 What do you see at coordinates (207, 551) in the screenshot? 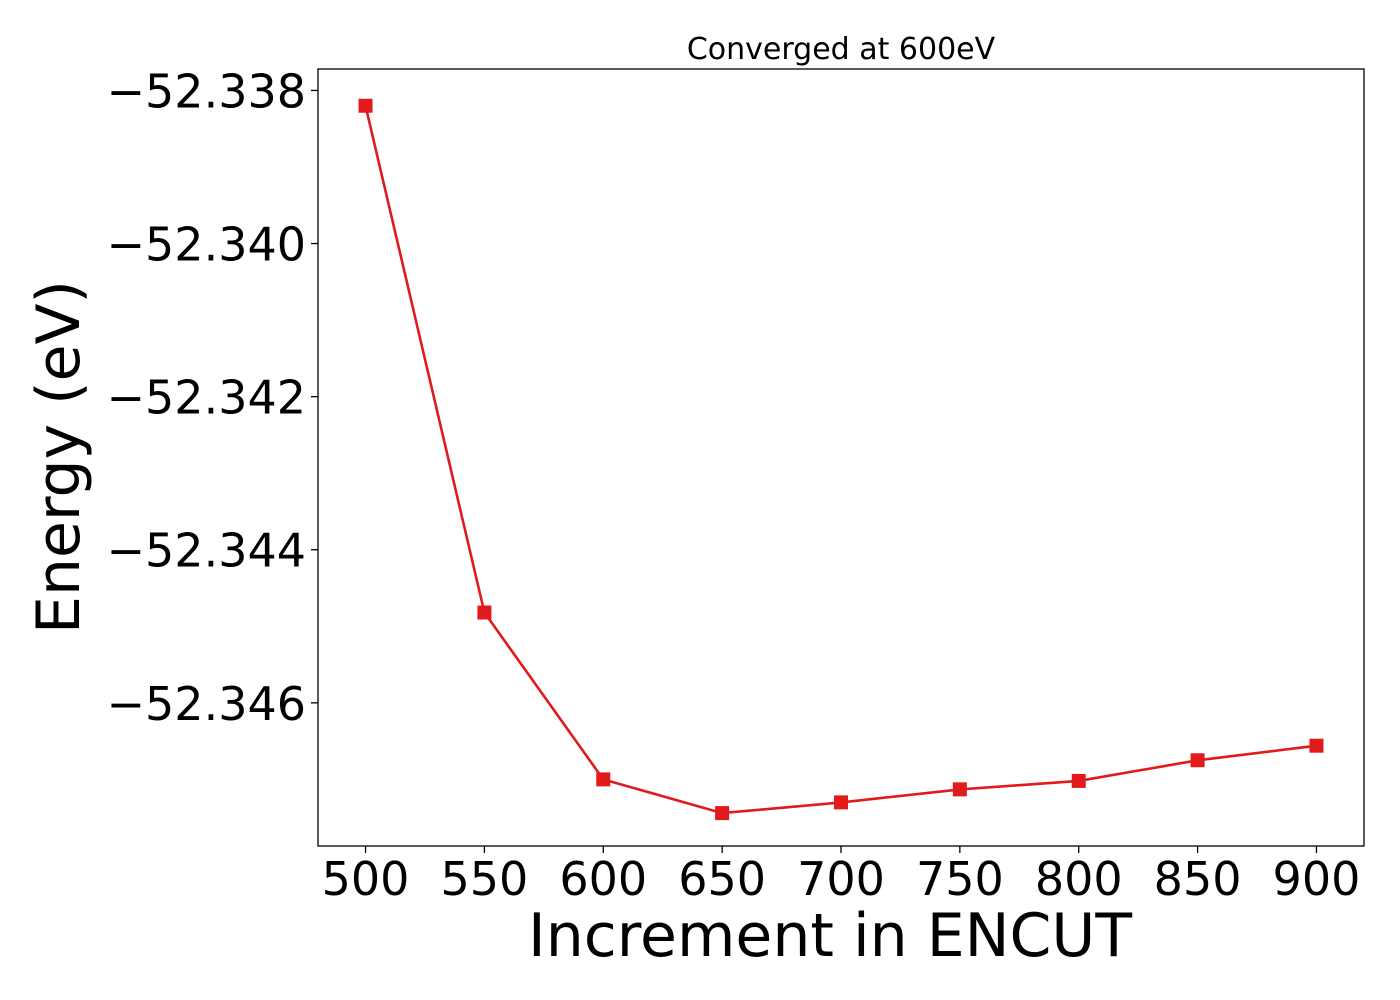
I see `y-tick-label: −52.344` at bounding box center [207, 551].